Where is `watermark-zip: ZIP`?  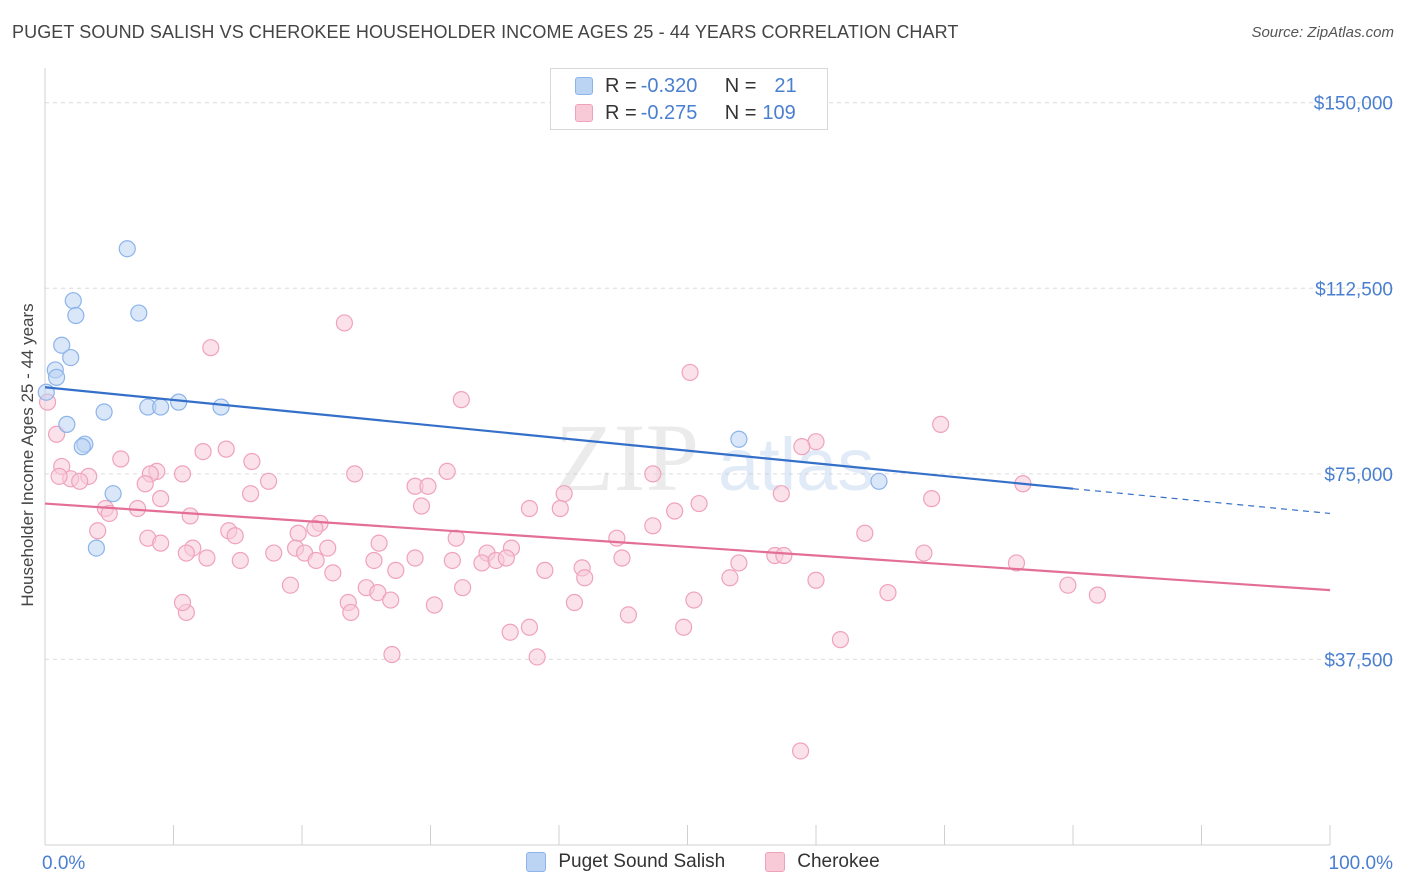 watermark-zip: ZIP is located at coordinates (627, 457).